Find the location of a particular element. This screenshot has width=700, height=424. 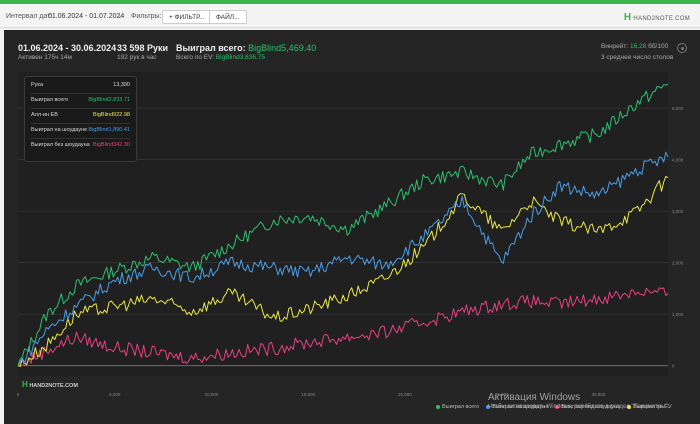

tooltip-ev-label: Алл-ин EВ is located at coordinates (44, 115).